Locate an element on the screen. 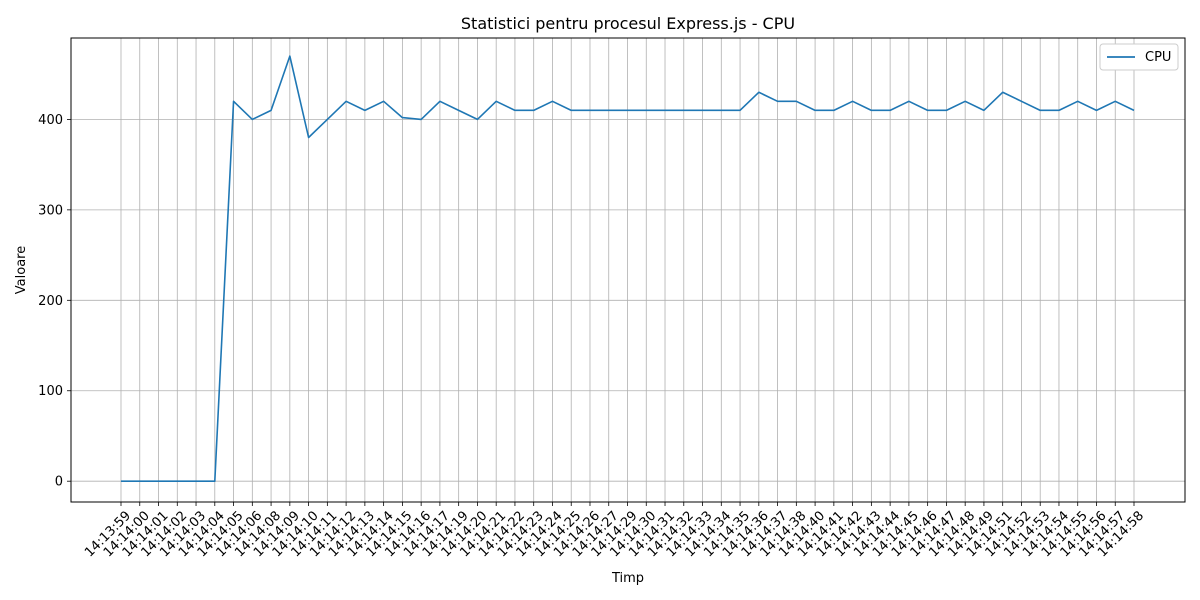 The width and height of the screenshot is (1200, 600). y-axis-label: Valoare is located at coordinates (21, 270).